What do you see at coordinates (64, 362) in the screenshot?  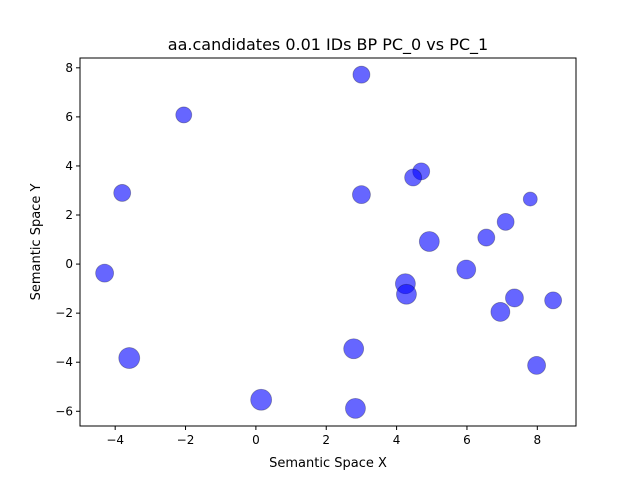 I see `y-tick-label: −4` at bounding box center [64, 362].